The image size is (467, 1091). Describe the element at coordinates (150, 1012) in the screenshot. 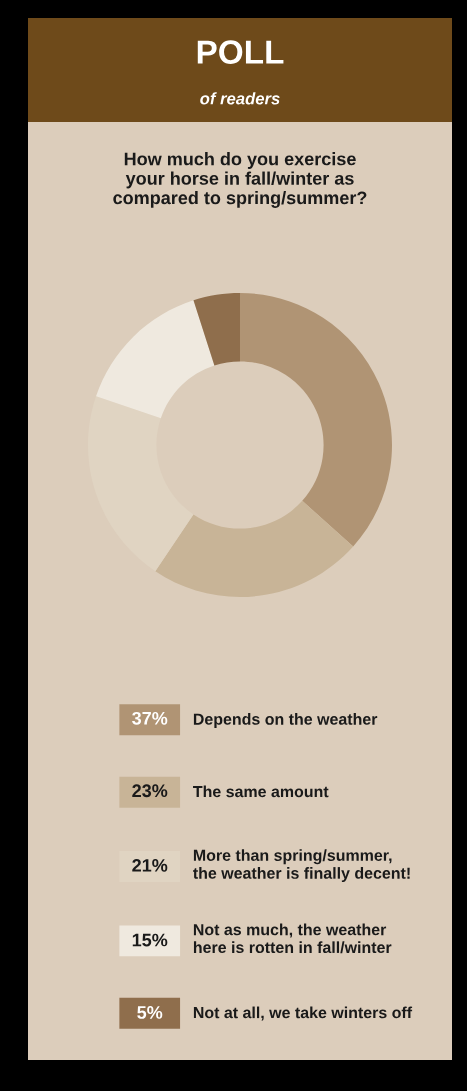

I see `data-label: 5%` at that location.